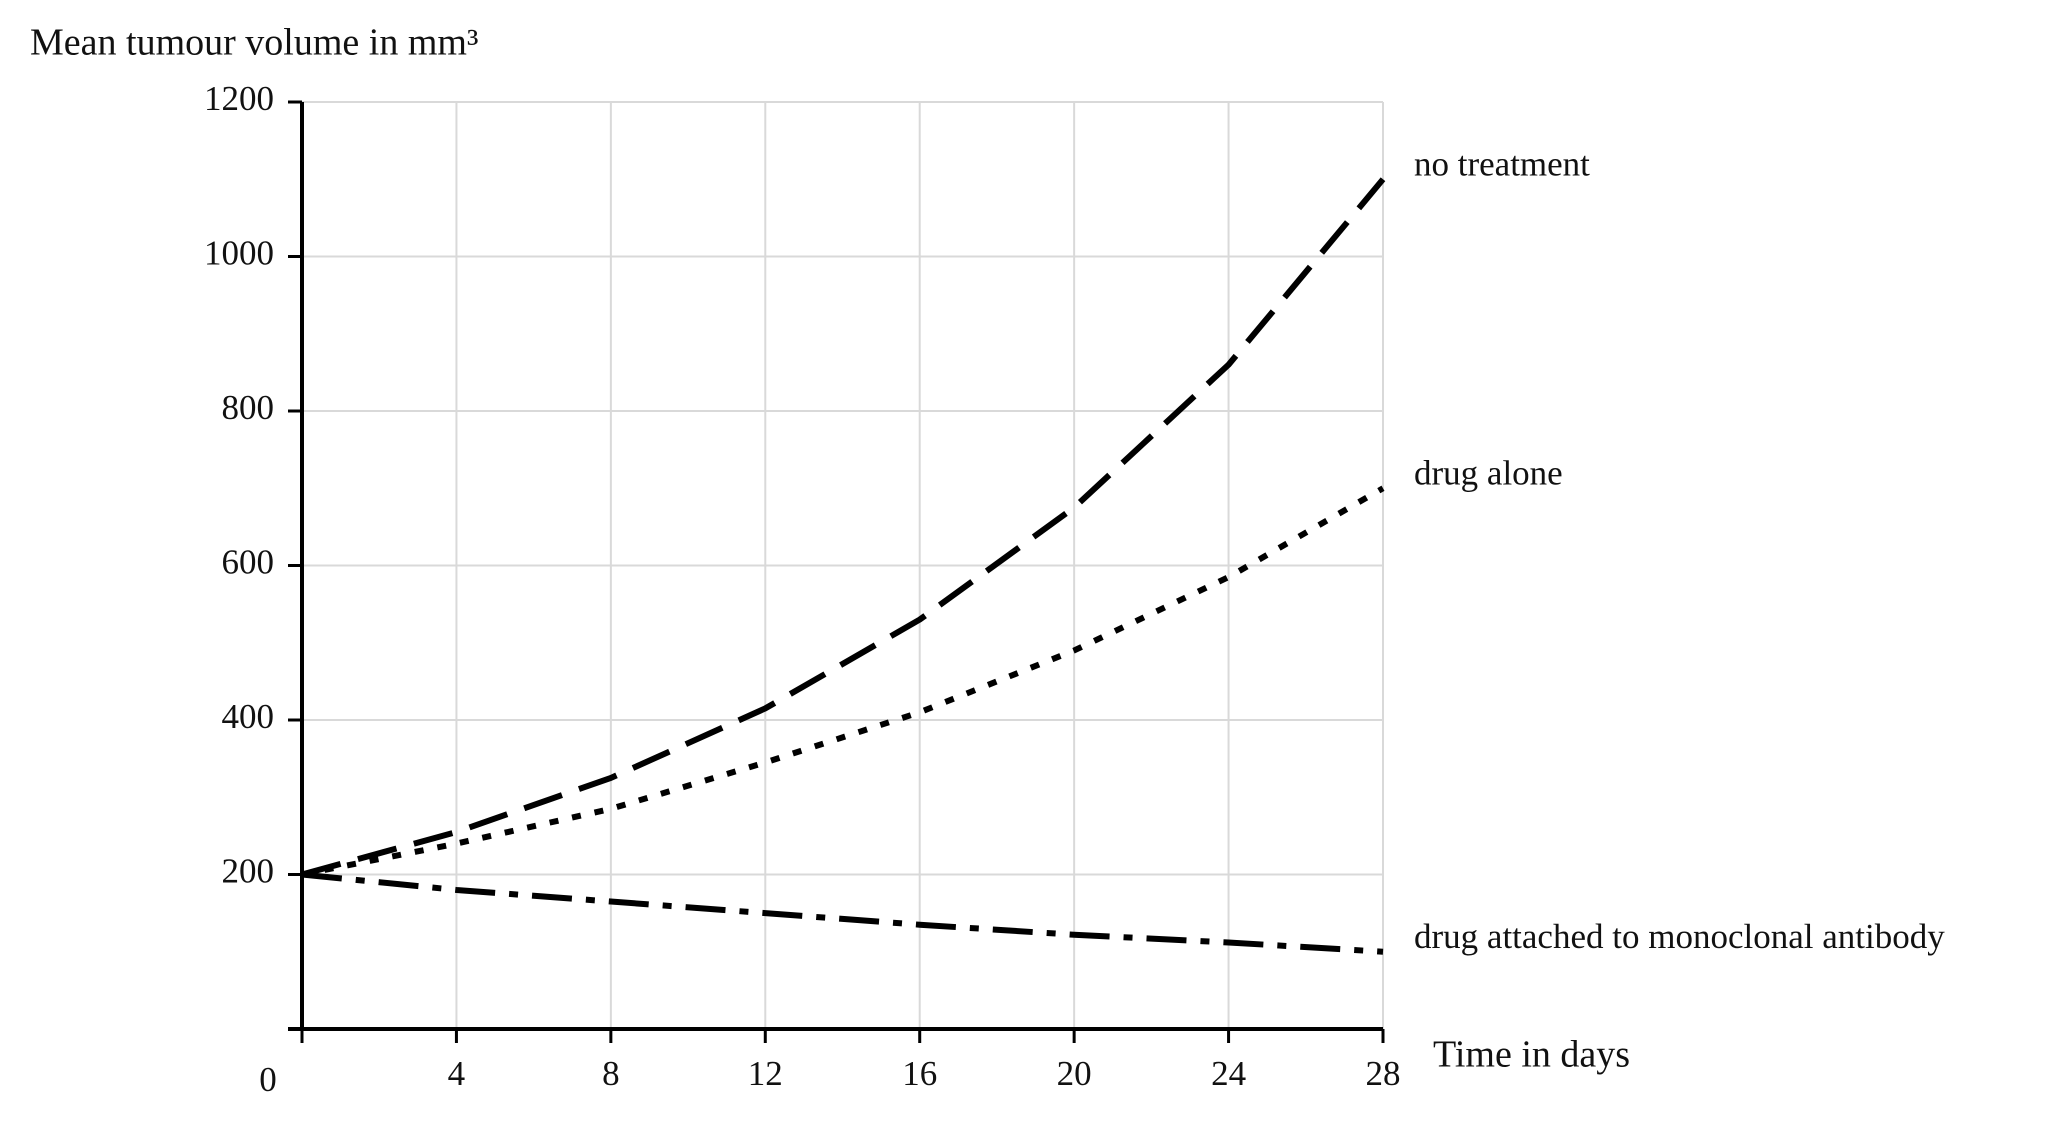 Image resolution: width=2048 pixels, height=1131 pixels. What do you see at coordinates (248, 716) in the screenshot?
I see `y-tick-label: 400` at bounding box center [248, 716].